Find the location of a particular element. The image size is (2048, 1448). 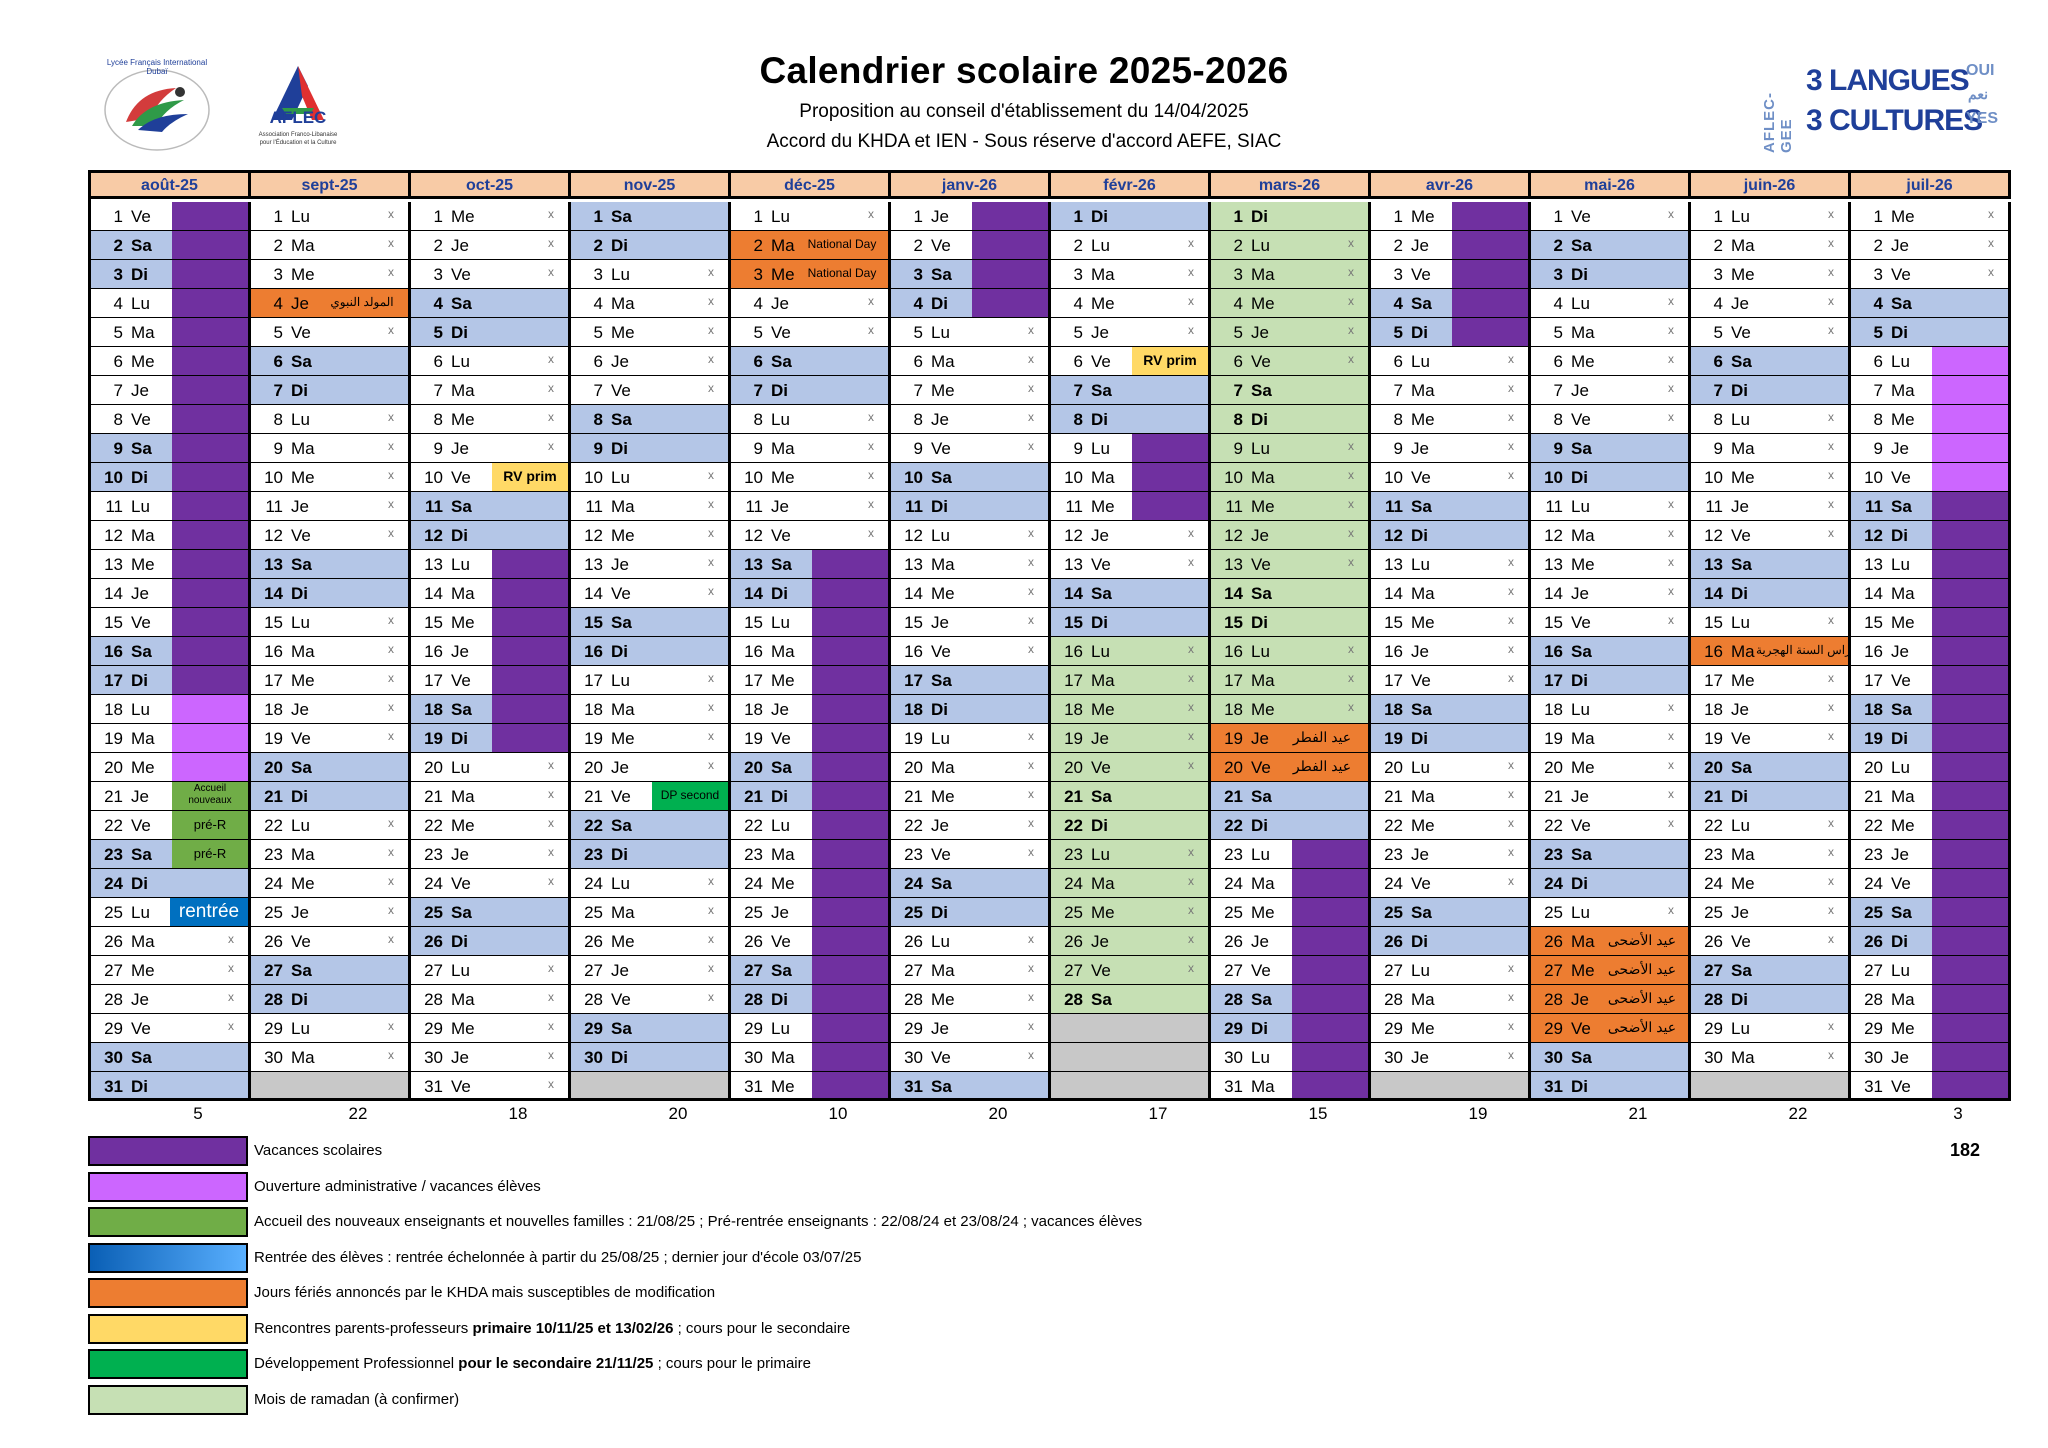

day-number: 28 is located at coordinates (753, 999).